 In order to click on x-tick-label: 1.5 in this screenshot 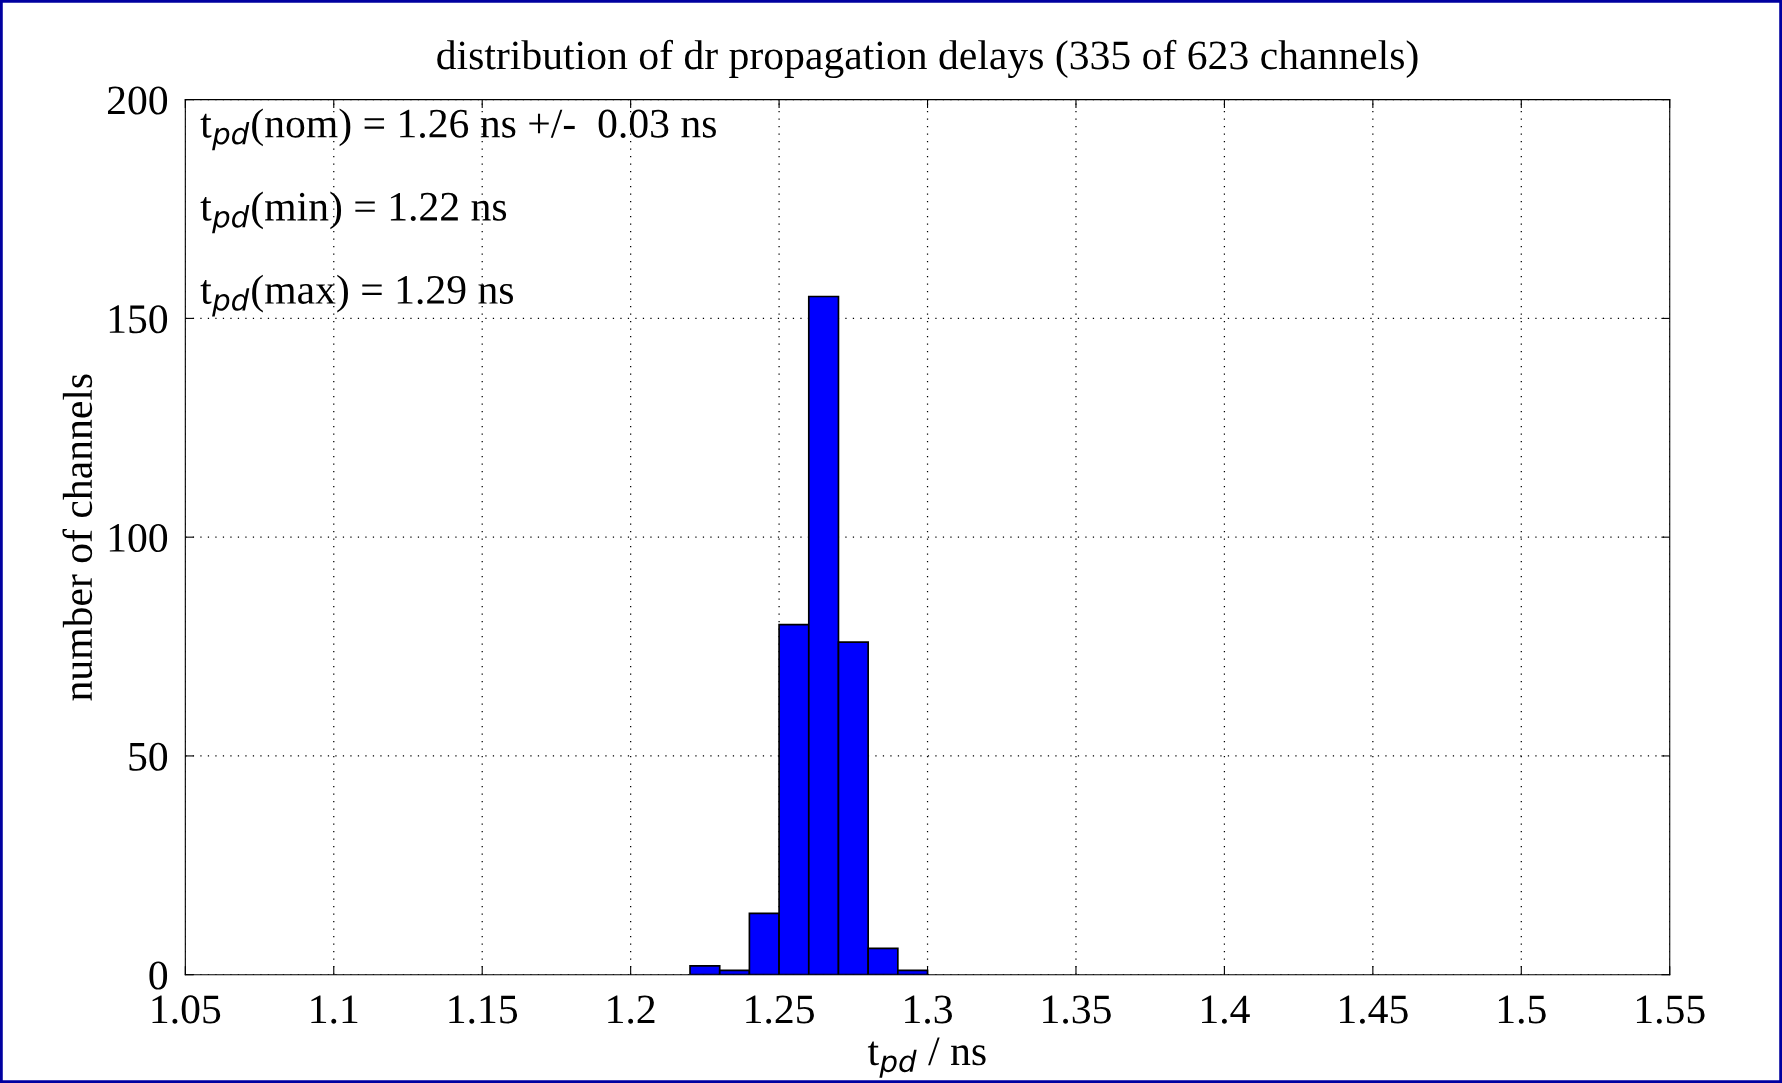, I will do `click(1522, 1009)`.